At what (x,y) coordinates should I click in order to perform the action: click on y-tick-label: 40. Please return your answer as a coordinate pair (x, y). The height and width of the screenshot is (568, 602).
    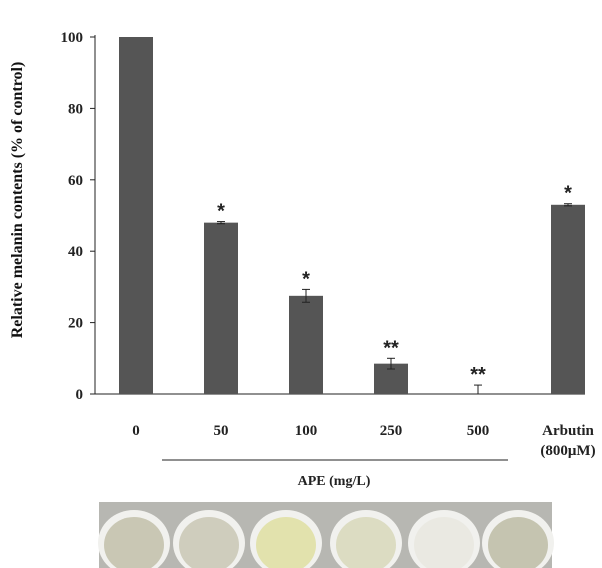
    Looking at the image, I should click on (75, 252).